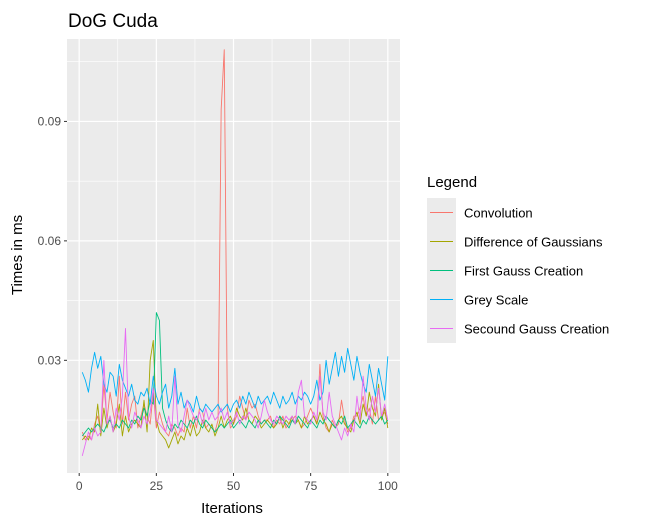  I want to click on y-tick-label: 0.03, so click(50, 360).